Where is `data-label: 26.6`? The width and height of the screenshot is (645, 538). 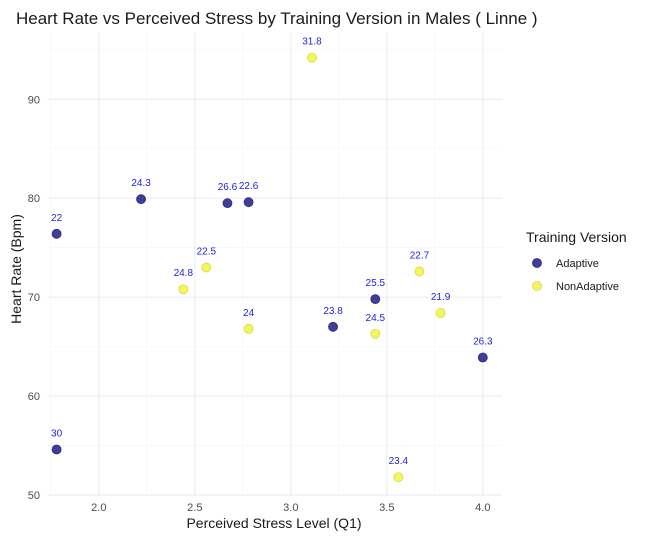 data-label: 26.6 is located at coordinates (228, 187).